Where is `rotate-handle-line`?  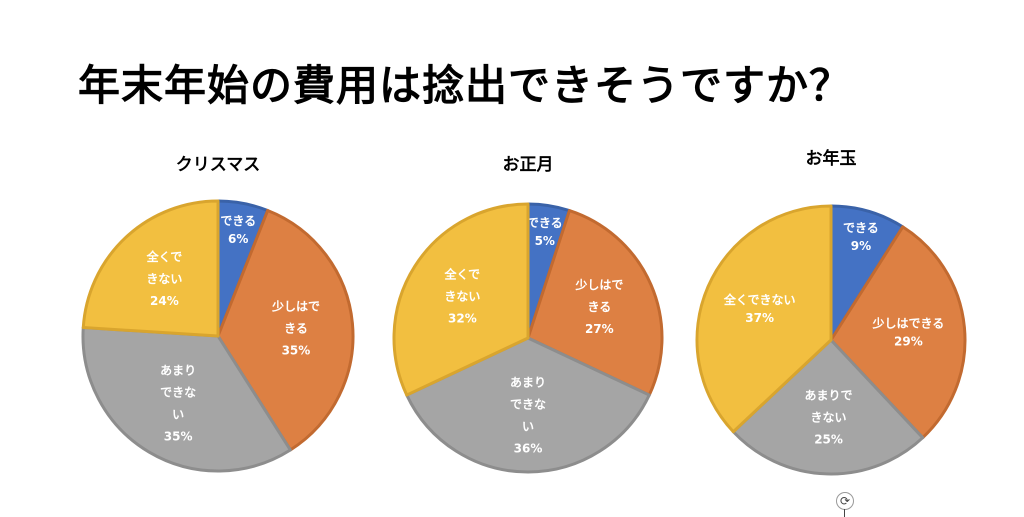
rotate-handle-line is located at coordinates (844, 513).